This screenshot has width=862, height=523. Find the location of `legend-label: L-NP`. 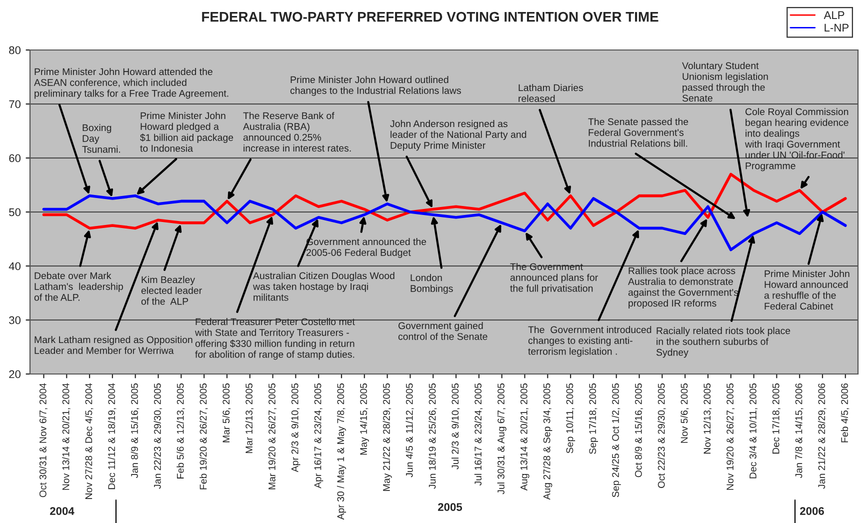

legend-label: L-NP is located at coordinates (836, 28).